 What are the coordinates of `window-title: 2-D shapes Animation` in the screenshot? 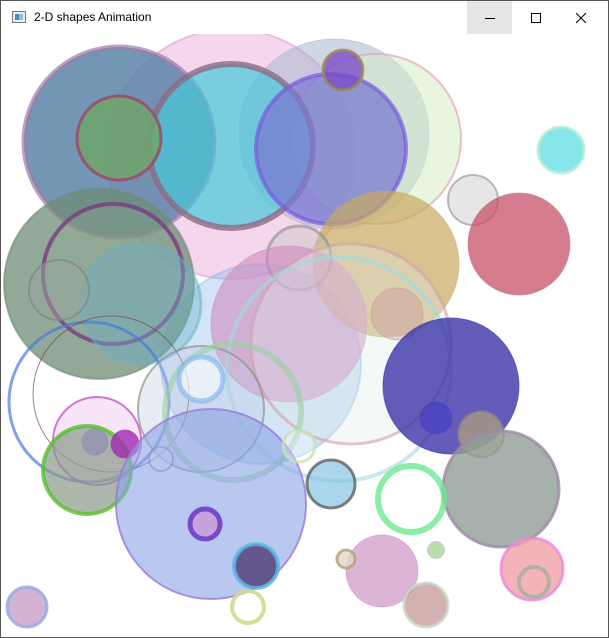 It's located at (93, 17).